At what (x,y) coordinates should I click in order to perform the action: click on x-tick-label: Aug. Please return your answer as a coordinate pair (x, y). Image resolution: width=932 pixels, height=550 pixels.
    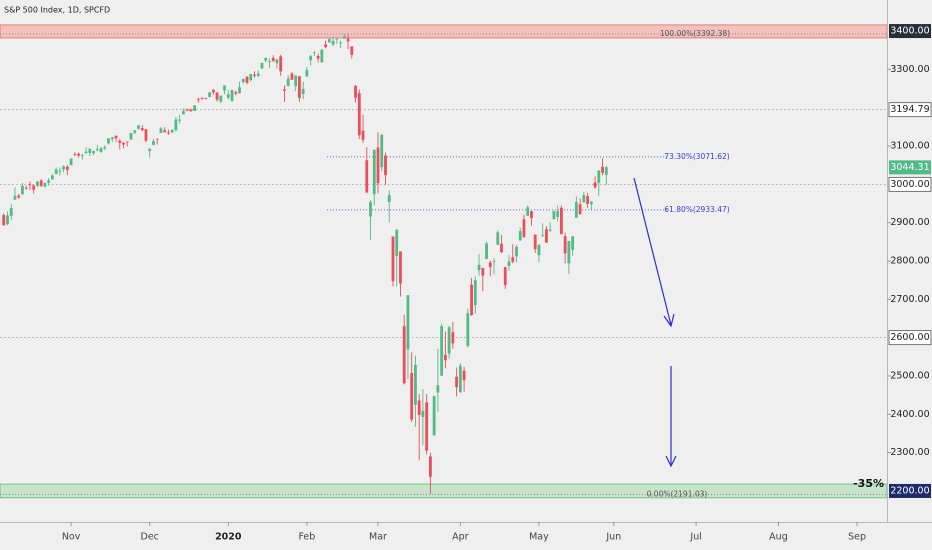
    Looking at the image, I should click on (778, 537).